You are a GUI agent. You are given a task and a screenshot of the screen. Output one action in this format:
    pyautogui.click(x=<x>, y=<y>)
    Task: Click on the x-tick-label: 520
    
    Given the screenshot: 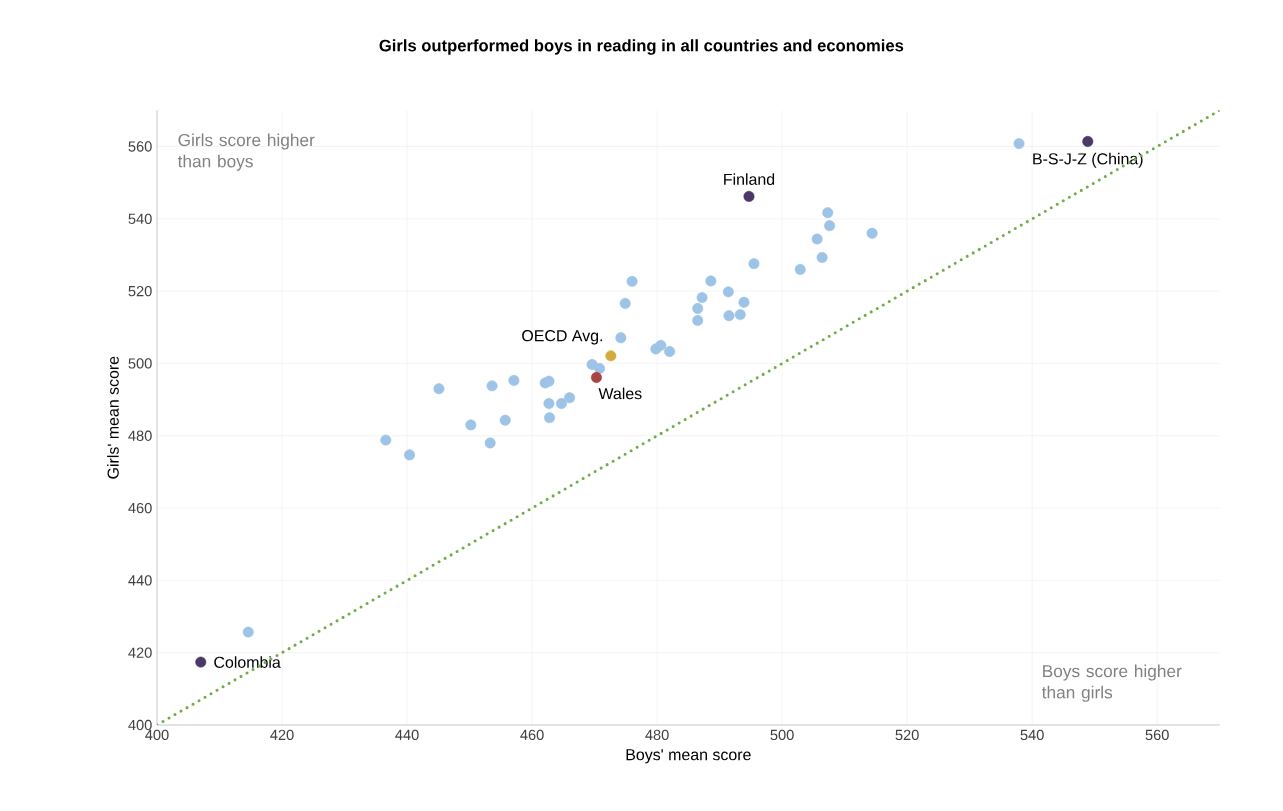 What is the action you would take?
    pyautogui.click(x=907, y=735)
    